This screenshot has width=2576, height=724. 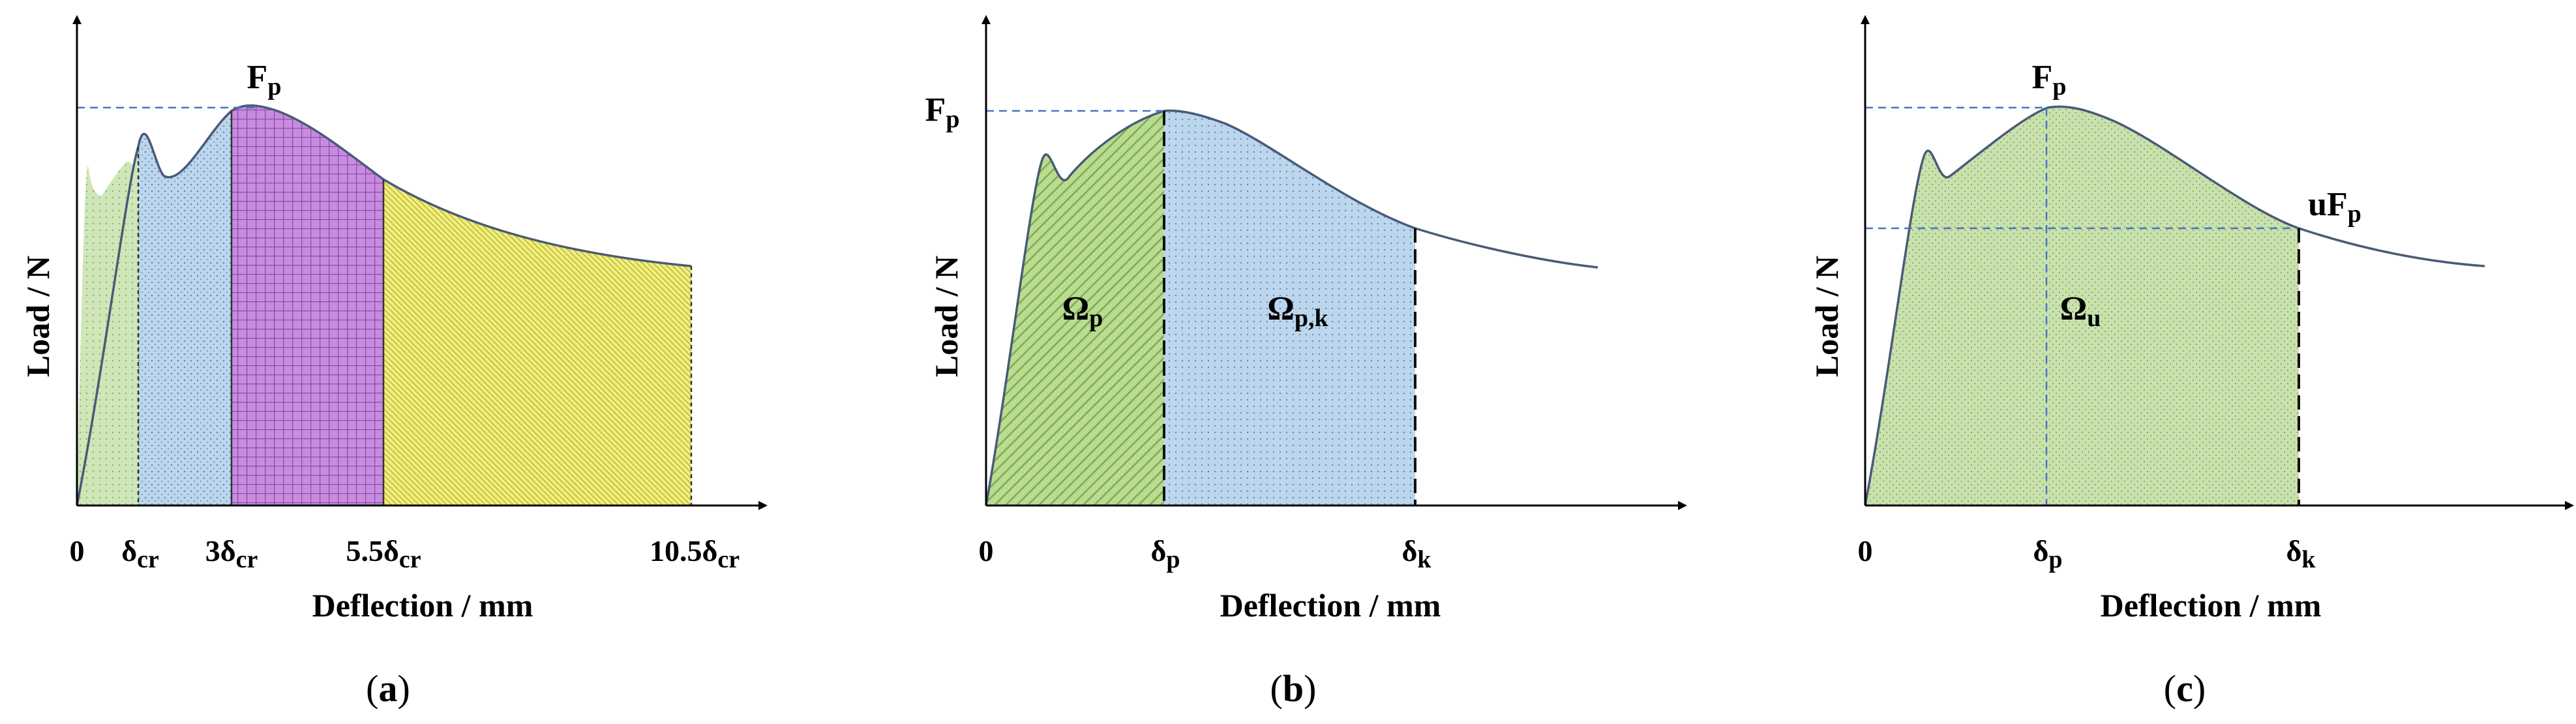 I want to click on region-omega-p, so click(x=1075, y=308).